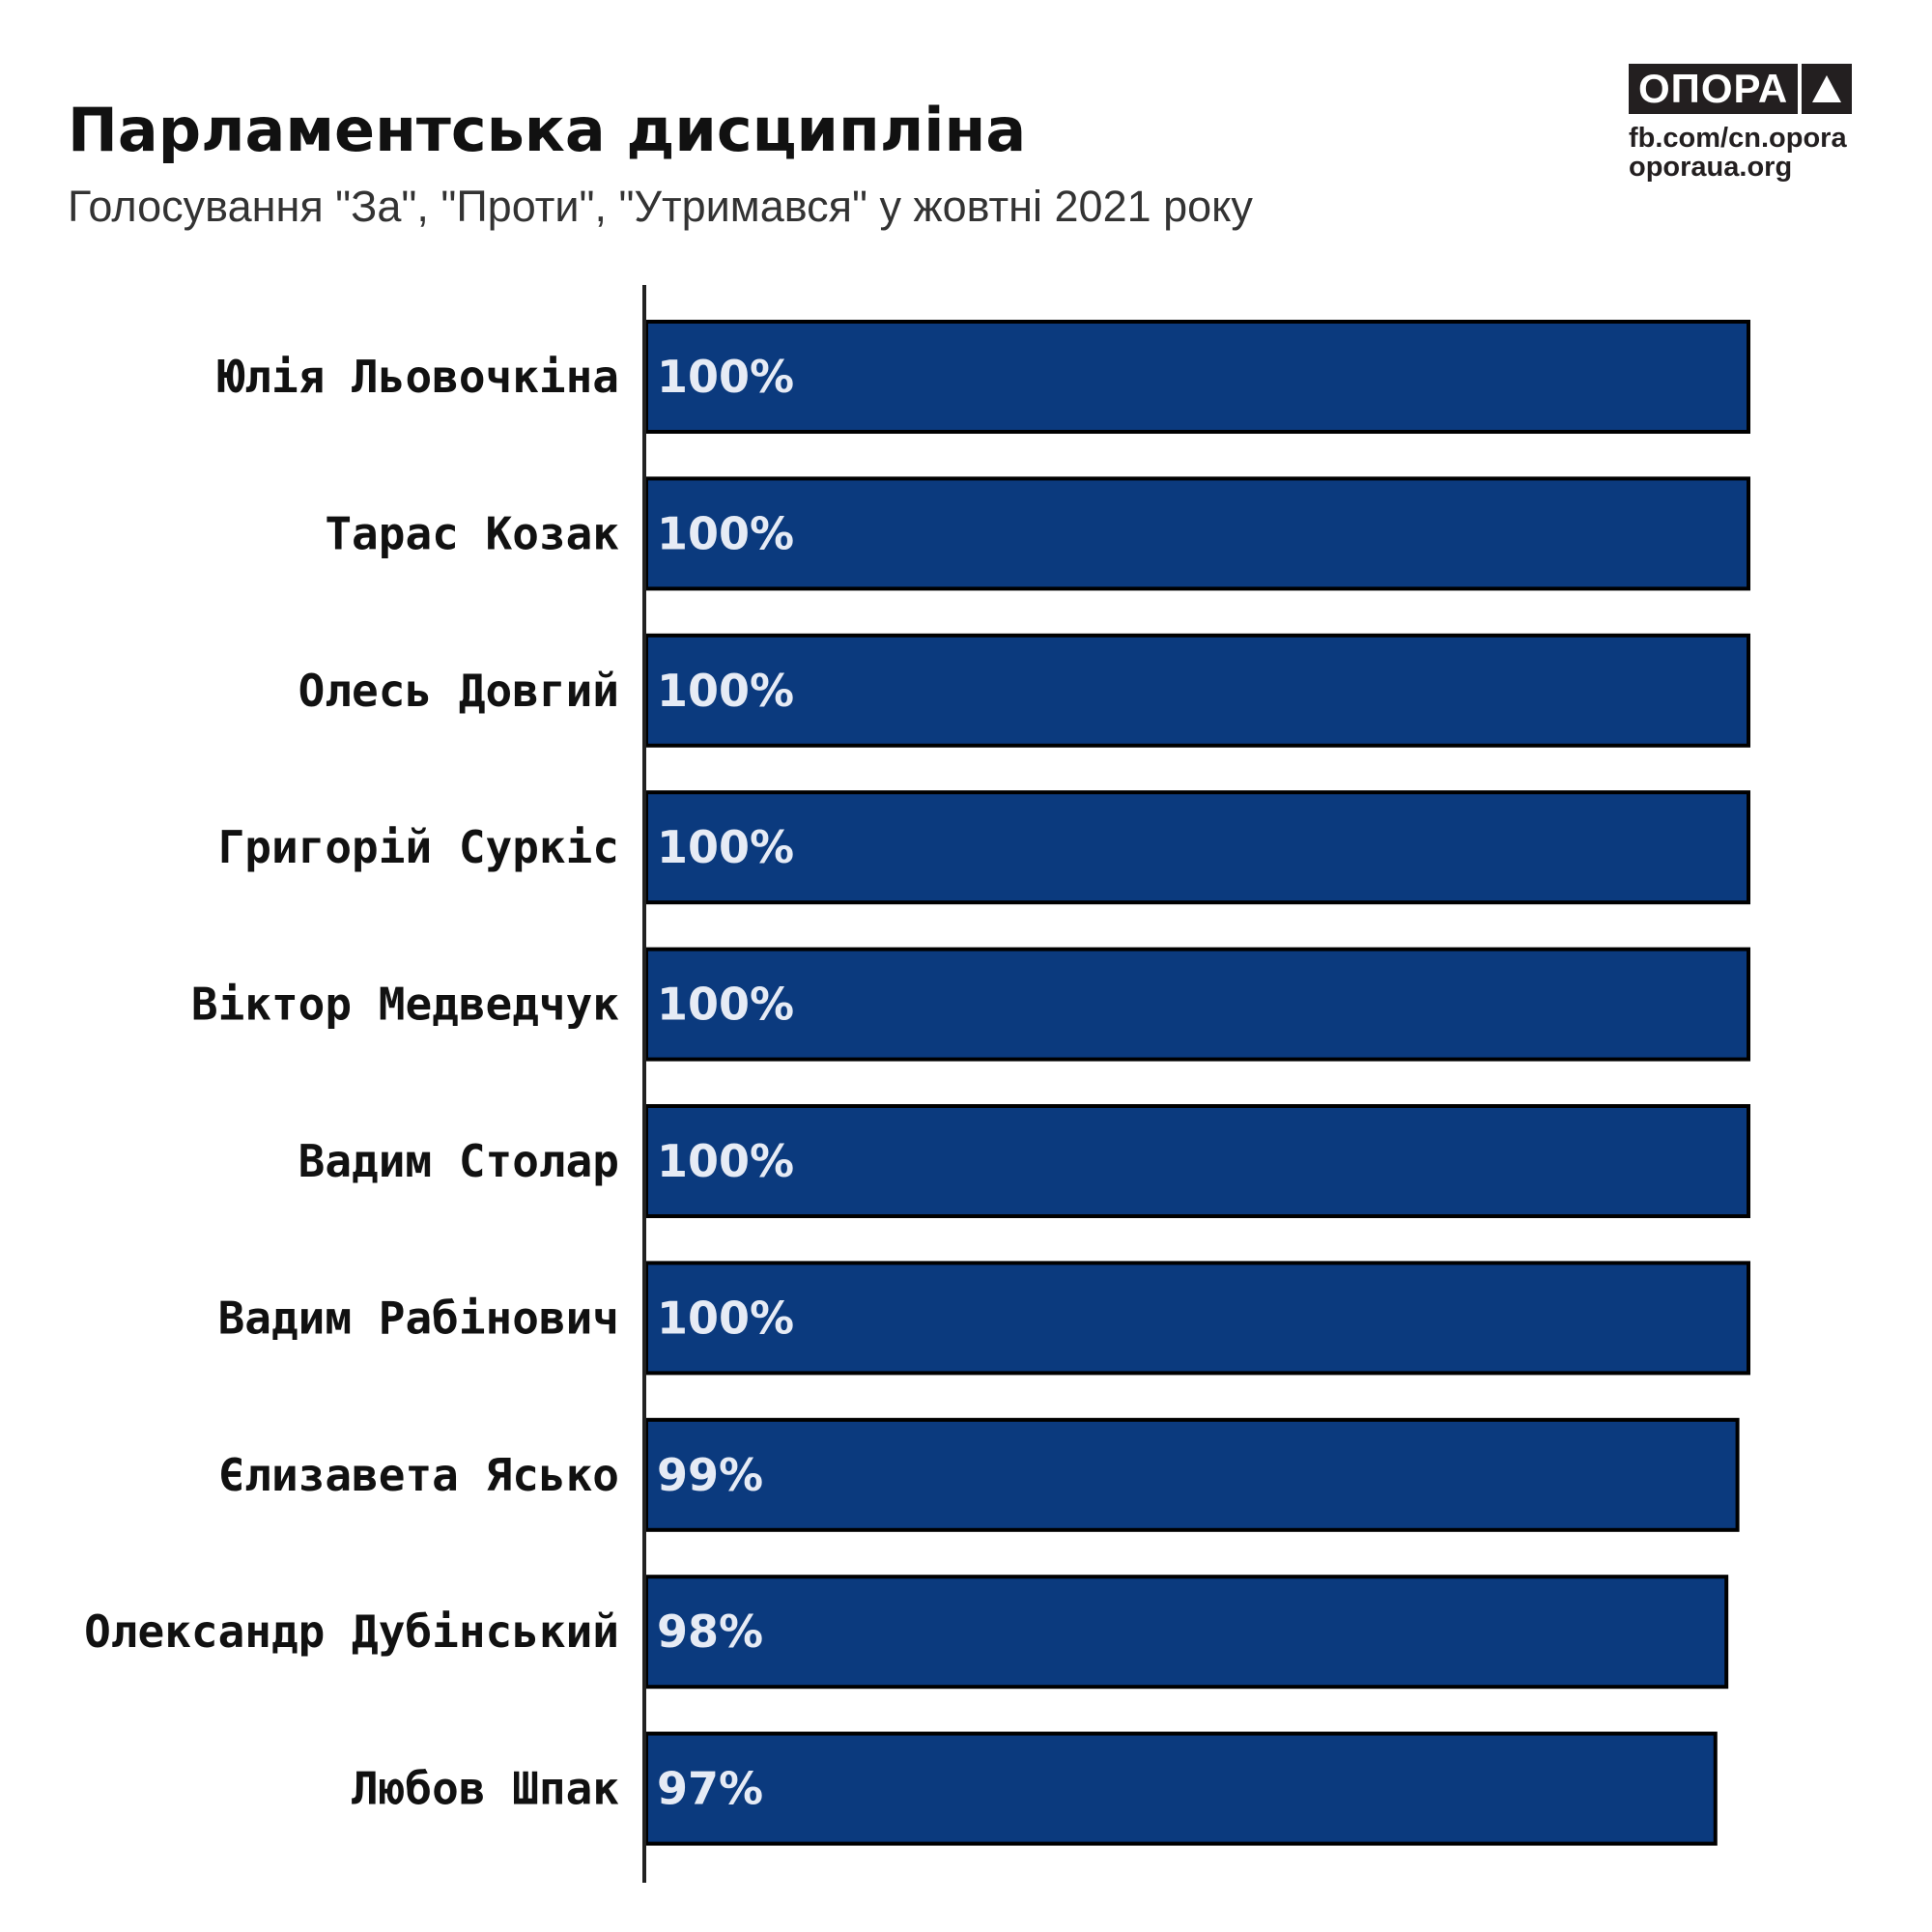  I want to click on value-label: 99%, so click(710, 1475).